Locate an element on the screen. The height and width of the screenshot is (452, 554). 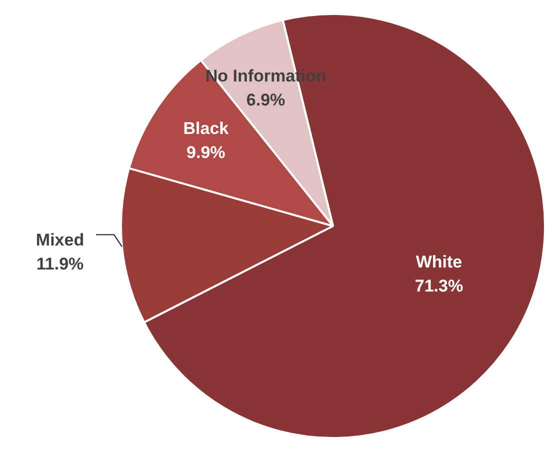
data-label: 6.9% is located at coordinates (266, 100).